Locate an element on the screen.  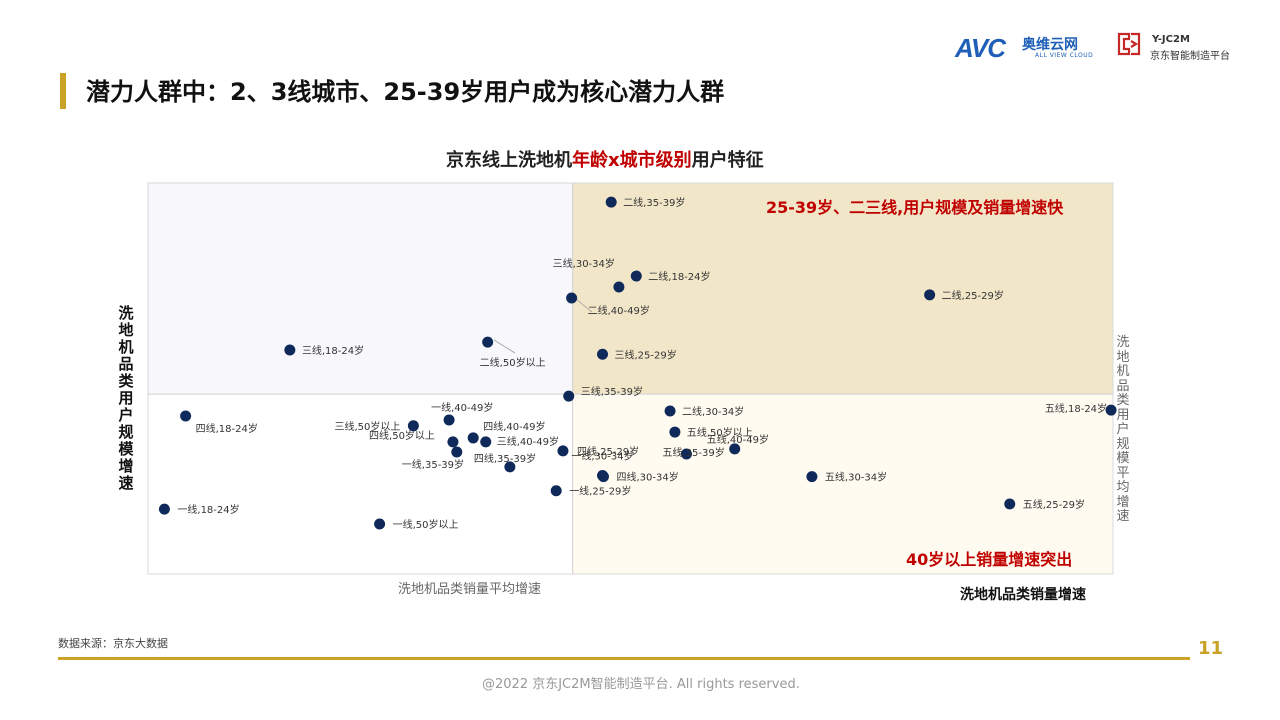
point-label: 五线,40-49岁 is located at coordinates (738, 439).